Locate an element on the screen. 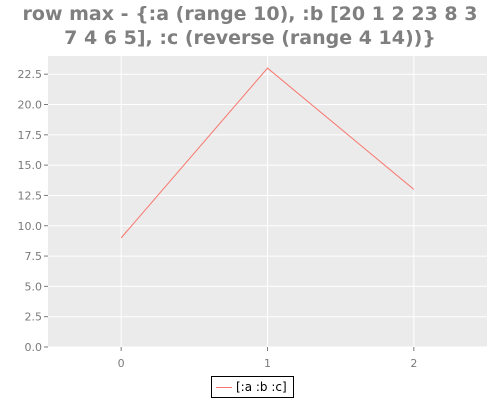 The image size is (500, 400). y-tick-label: 22.5 is located at coordinates (30, 74).